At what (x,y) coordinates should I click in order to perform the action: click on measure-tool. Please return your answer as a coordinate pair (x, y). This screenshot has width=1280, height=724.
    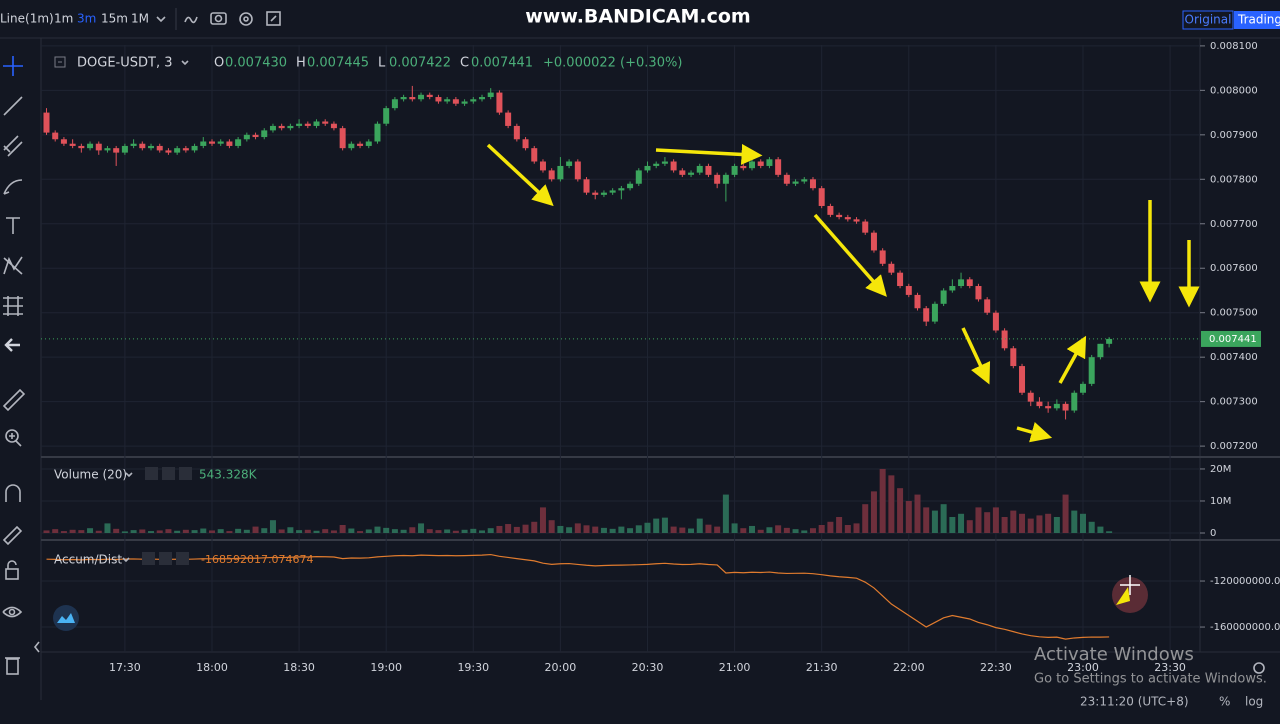
    Looking at the image, I should click on (13, 306).